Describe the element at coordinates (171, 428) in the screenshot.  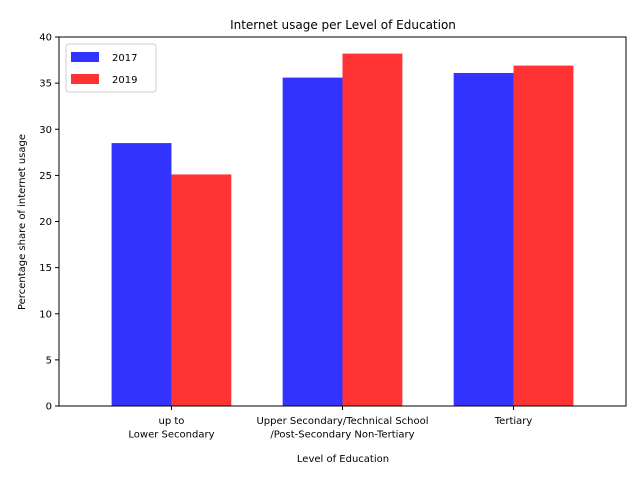
I see `x-tick-label: up to Lower Secondary` at that location.